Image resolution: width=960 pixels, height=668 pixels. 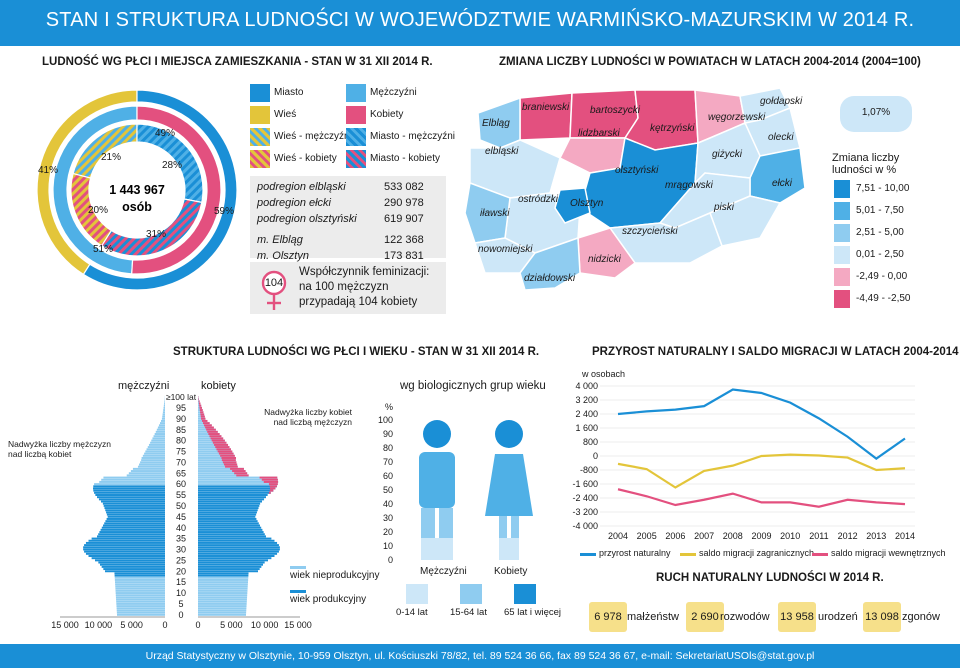 I want to click on ring-outer-city, so click(x=160, y=190).